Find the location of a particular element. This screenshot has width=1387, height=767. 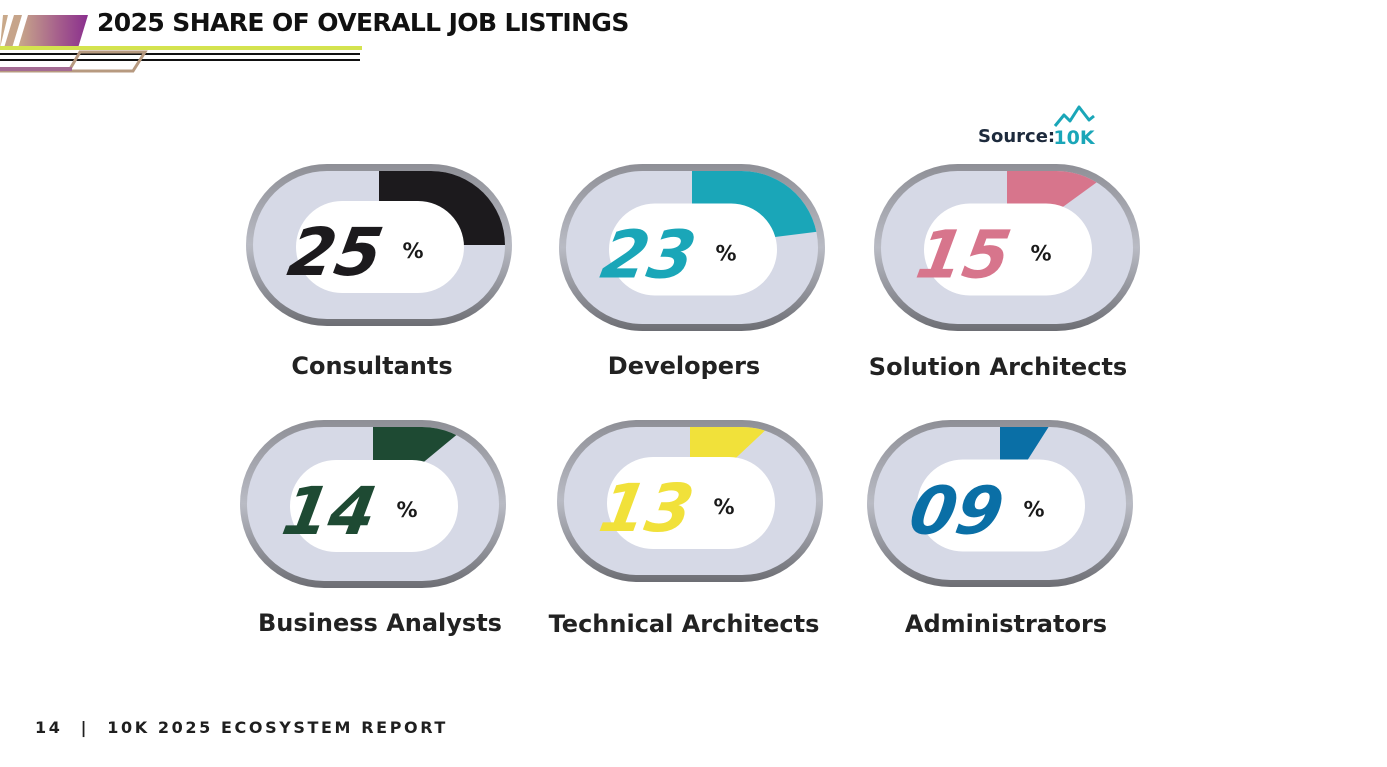

label-business-analysts: Business Analysts is located at coordinates (380, 623).